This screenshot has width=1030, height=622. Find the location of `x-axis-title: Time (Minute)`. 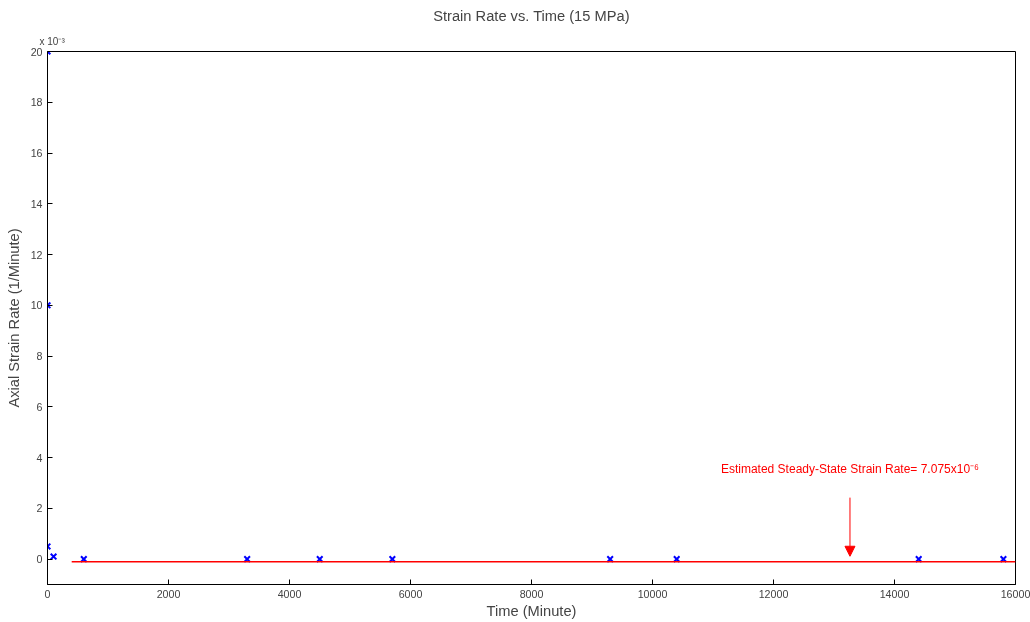

x-axis-title: Time (Minute) is located at coordinates (531, 610).